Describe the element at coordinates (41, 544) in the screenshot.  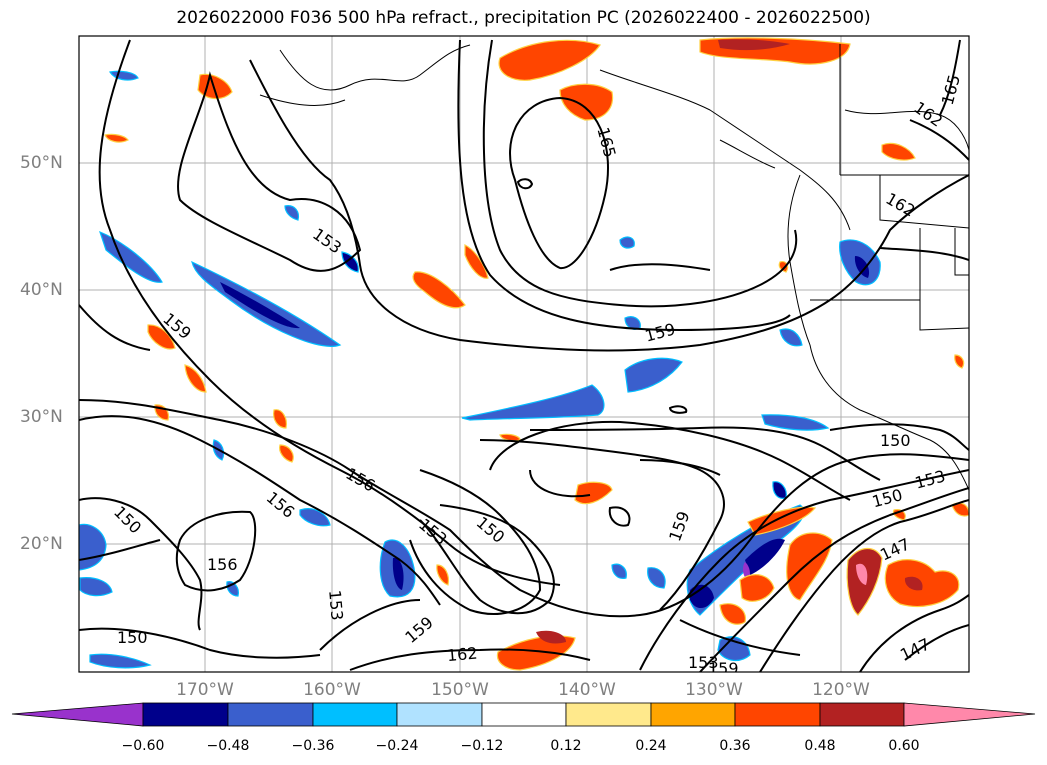
I see `lat-tick-label: 20°N` at that location.